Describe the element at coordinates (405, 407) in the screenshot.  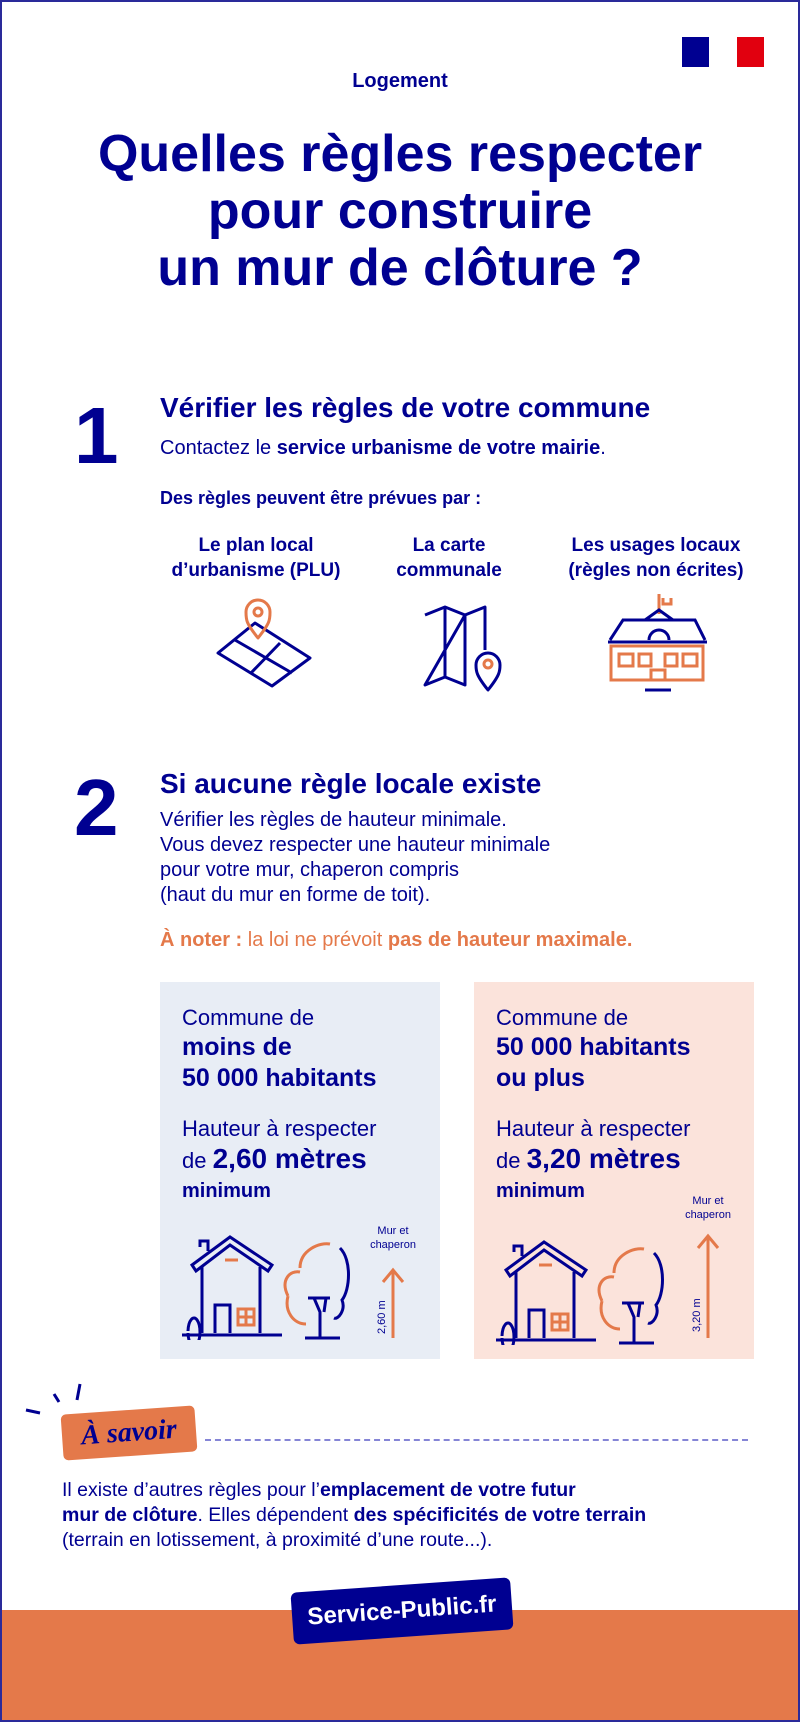
I see `step1-heading: Vérifier les règles de votre commune` at that location.